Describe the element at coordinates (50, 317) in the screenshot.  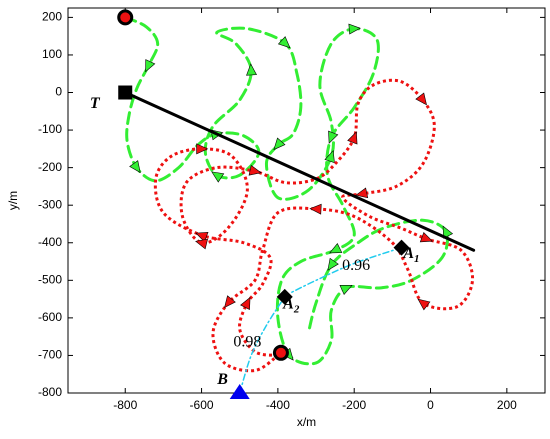
I see `y-tick-label: -600` at that location.